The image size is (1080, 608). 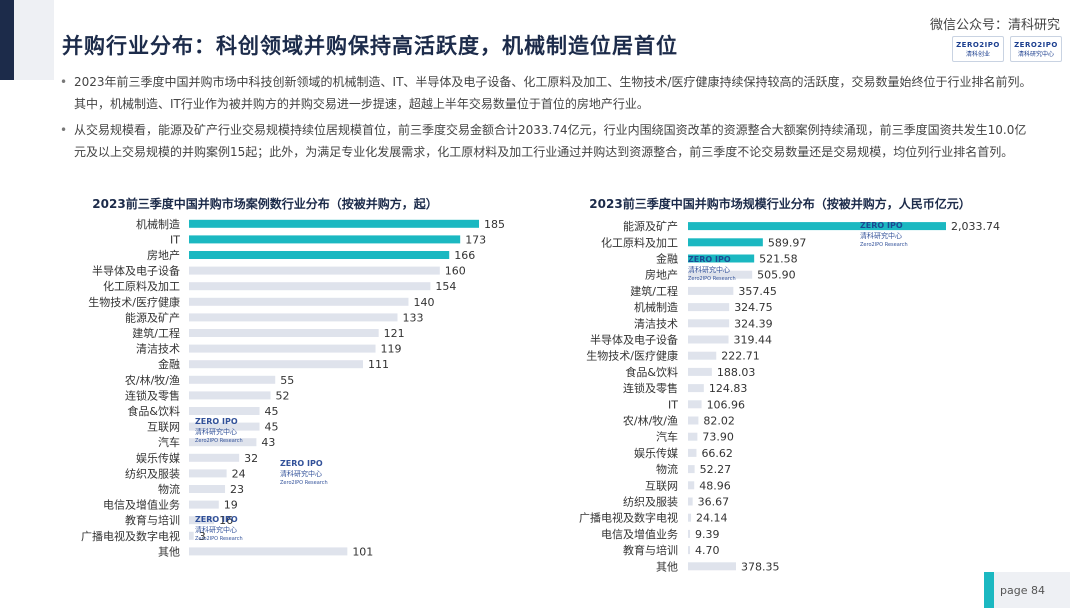 I want to click on value-label: 23, so click(x=237, y=489).